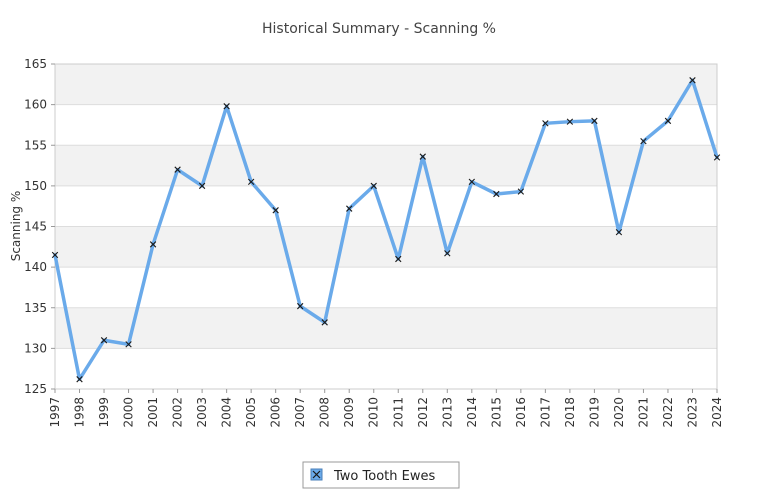  Describe the element at coordinates (374, 412) in the screenshot. I see `x-tick-label: 2010` at that location.